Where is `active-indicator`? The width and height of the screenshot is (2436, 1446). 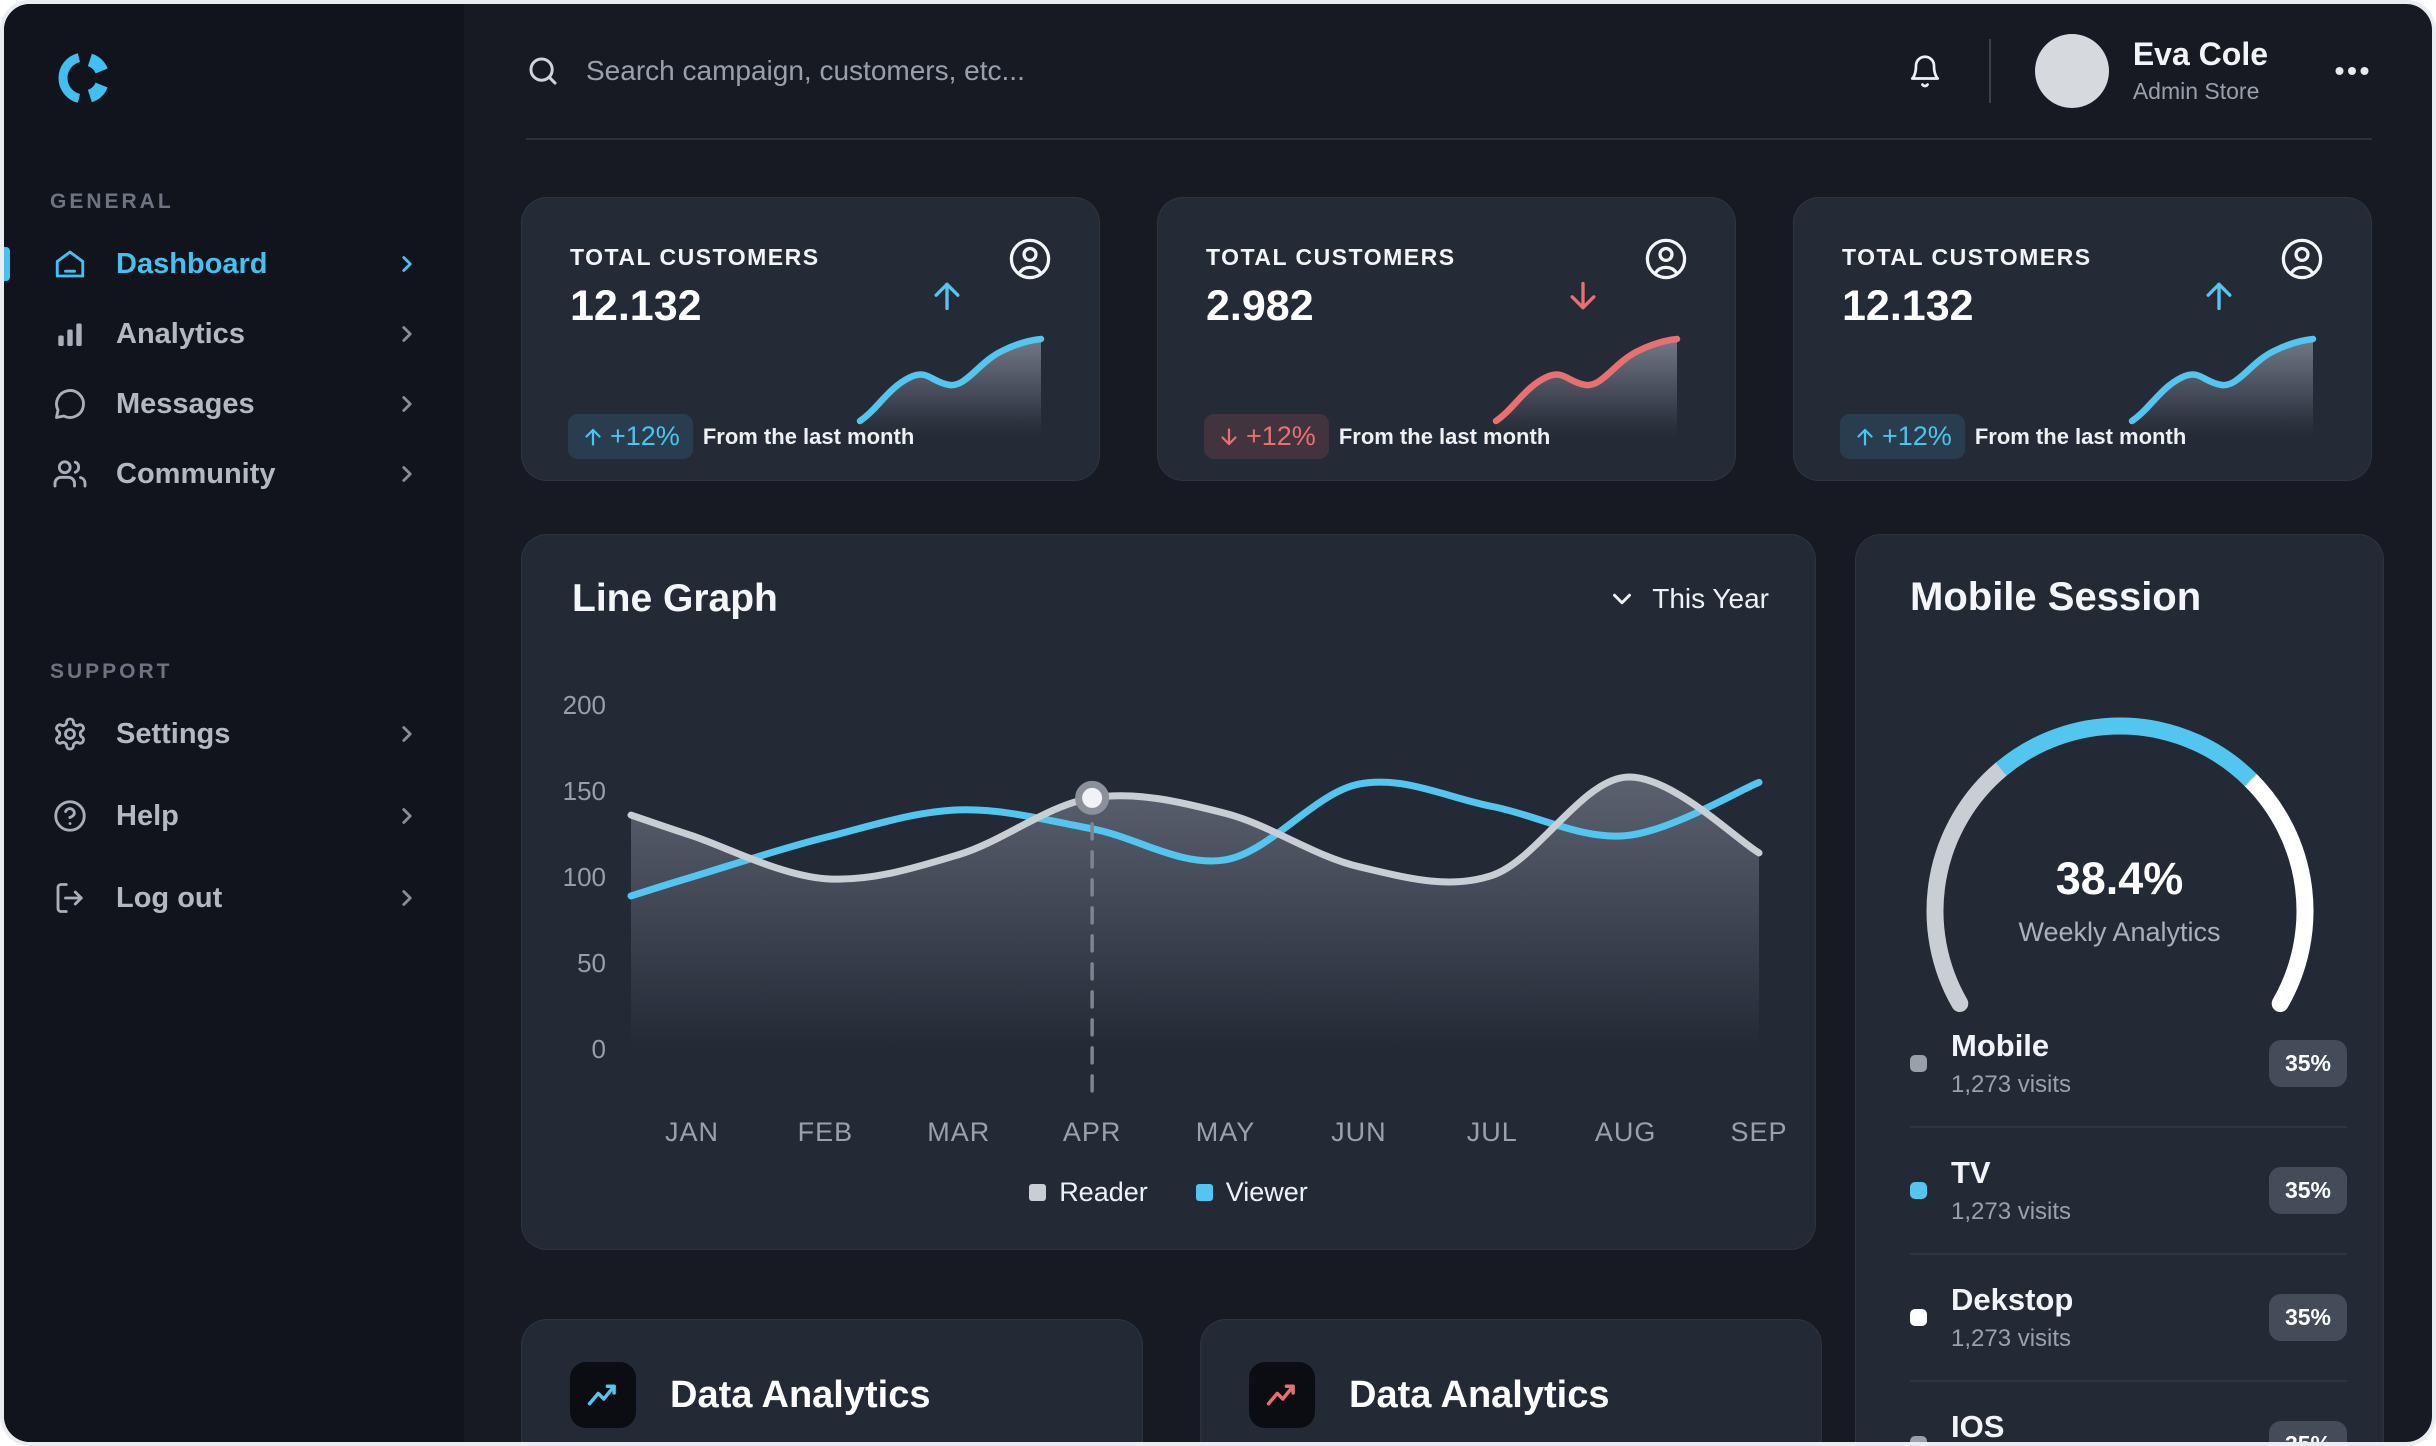 active-indicator is located at coordinates (7, 264).